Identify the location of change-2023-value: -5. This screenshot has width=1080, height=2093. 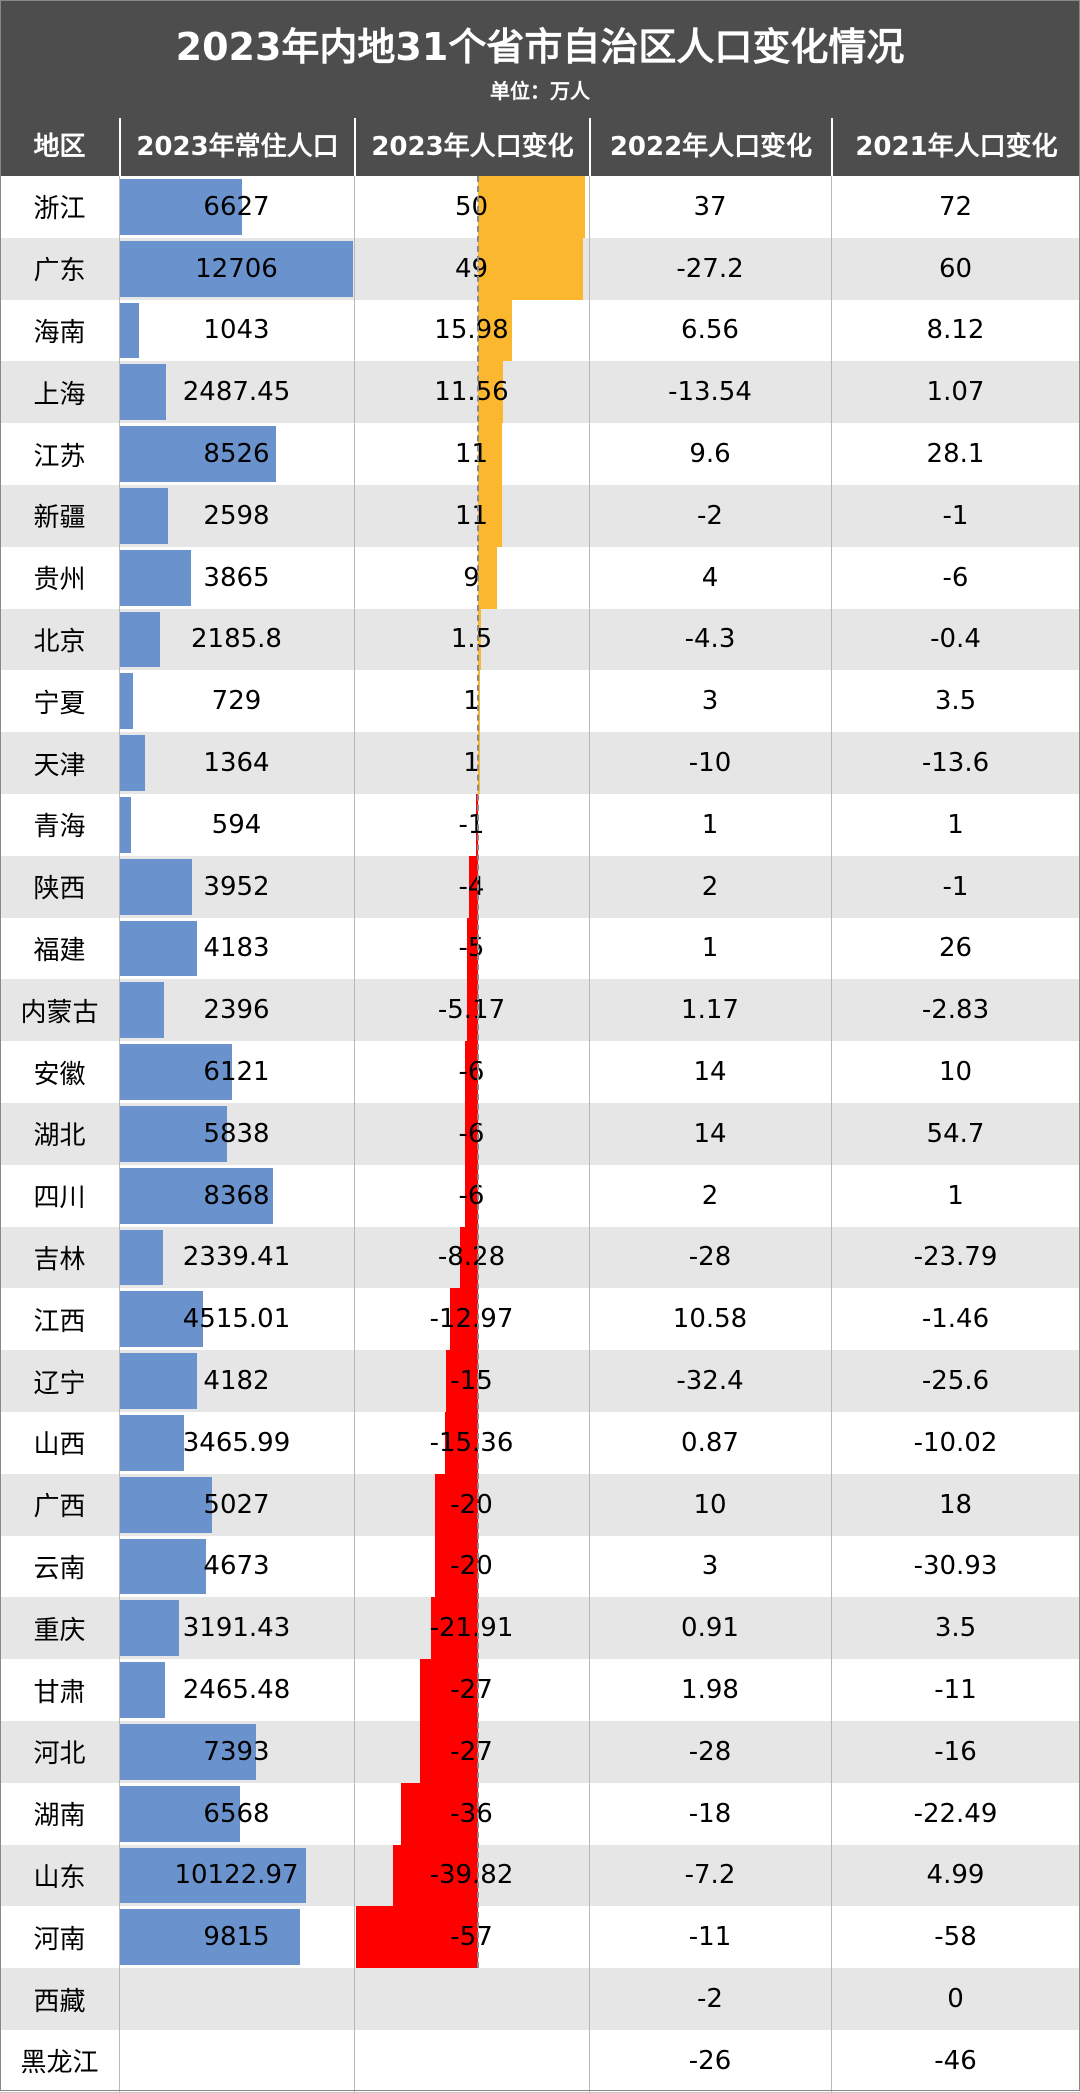
(471, 948).